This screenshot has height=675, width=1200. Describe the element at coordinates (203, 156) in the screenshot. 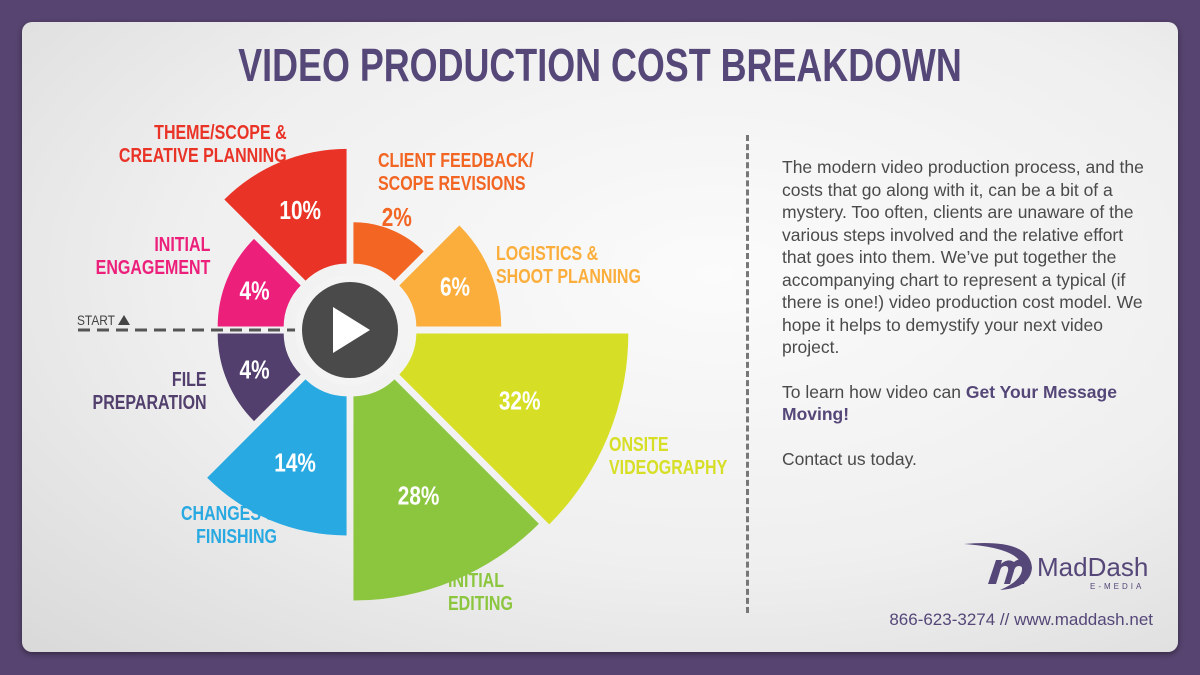

I see `segment-label-line: CREATIVE PLANNING` at that location.